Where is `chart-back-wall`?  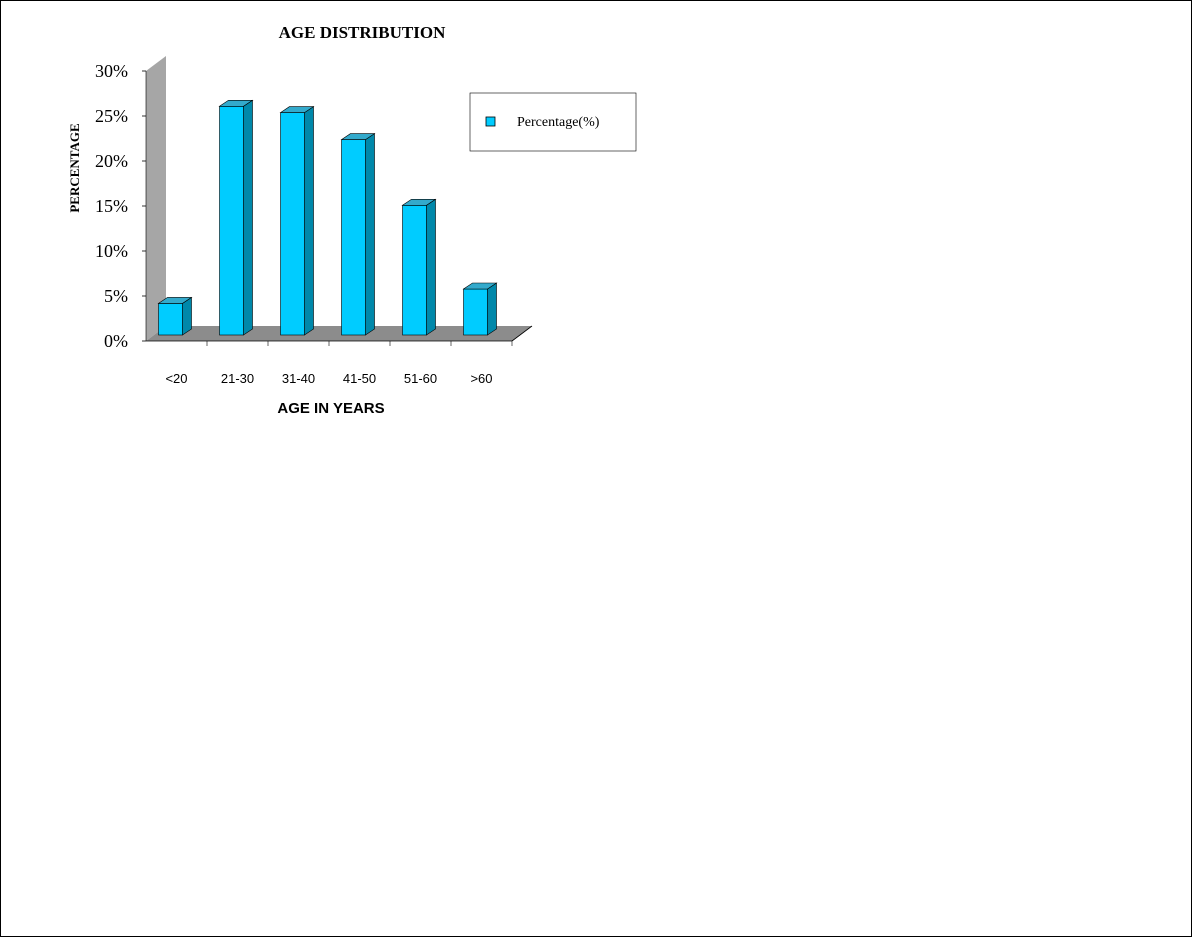 chart-back-wall is located at coordinates (156, 198).